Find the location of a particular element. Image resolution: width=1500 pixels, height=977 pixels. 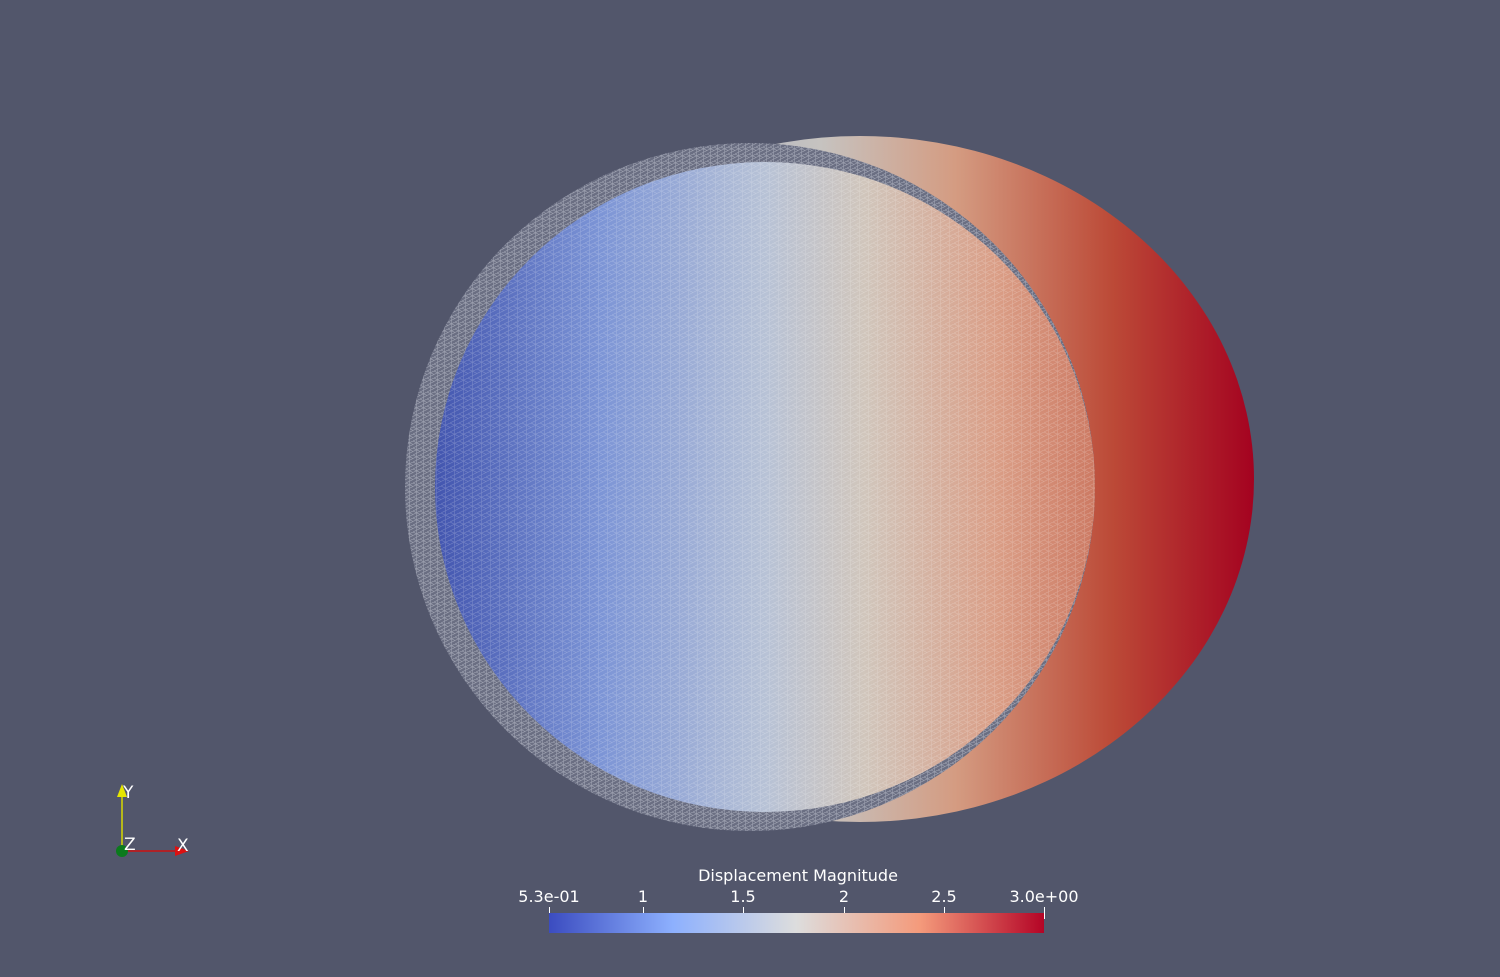

z-axis-dot-icon is located at coordinates (122, 851).